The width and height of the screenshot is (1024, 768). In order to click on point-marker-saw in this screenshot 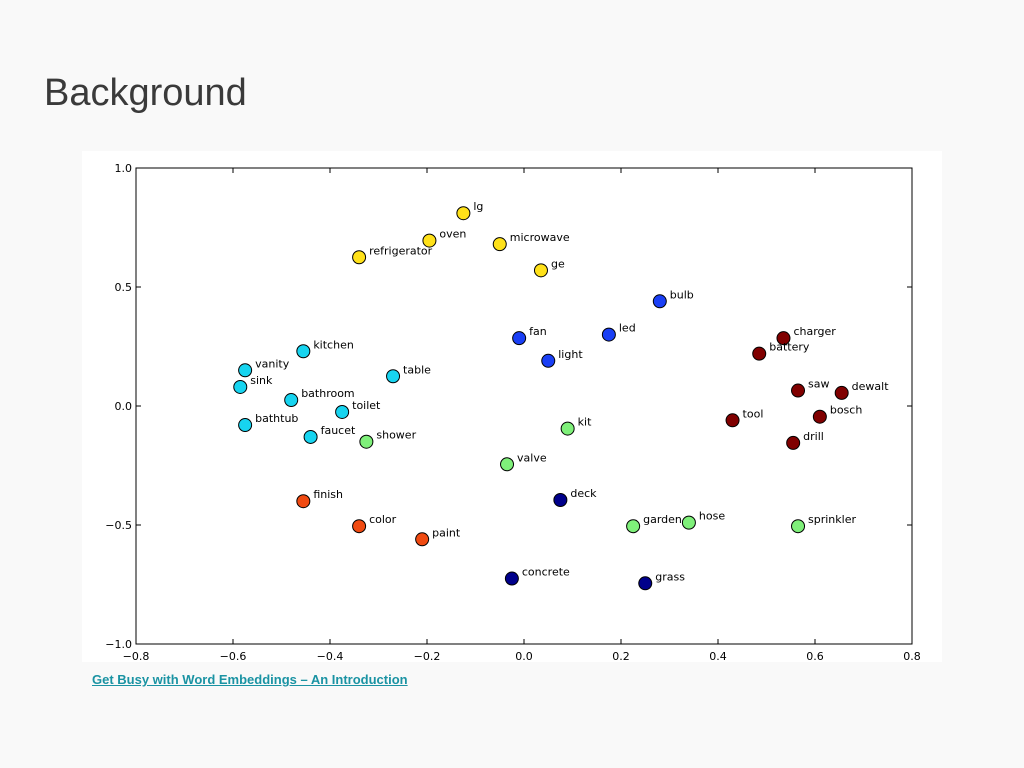, I will do `click(798, 390)`.